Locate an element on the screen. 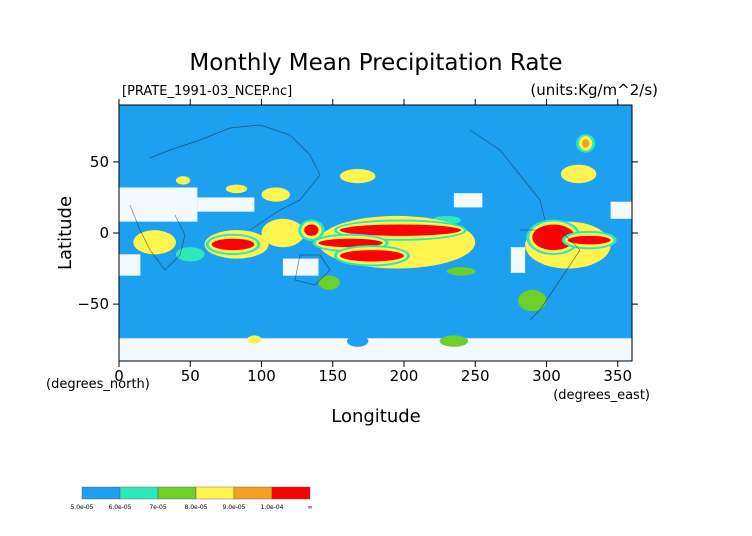 This screenshot has width=752, height=536. colorbar-label: 5.0e-05 is located at coordinates (81, 507).